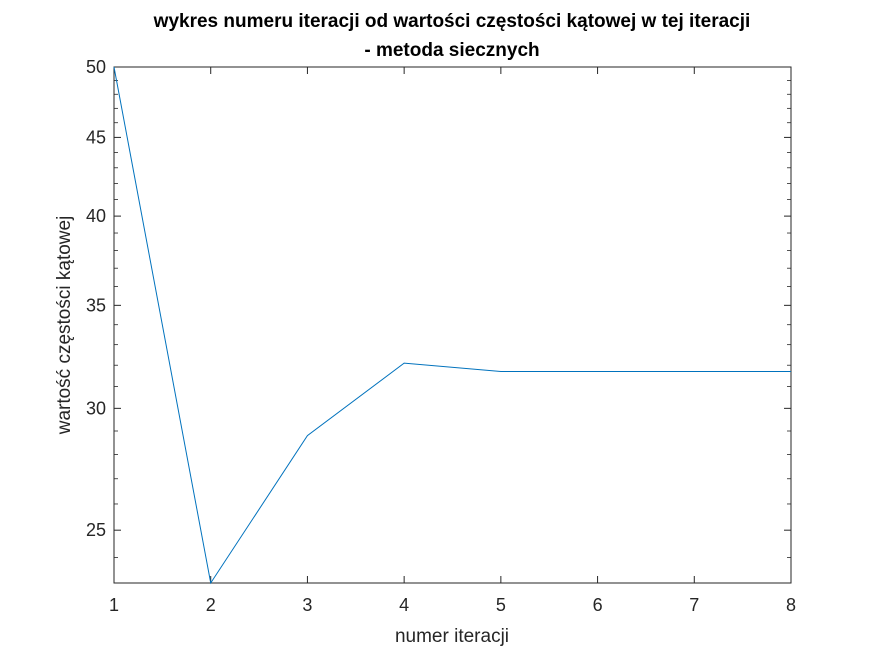  Describe the element at coordinates (694, 605) in the screenshot. I see `x-tick-label: 7` at that location.